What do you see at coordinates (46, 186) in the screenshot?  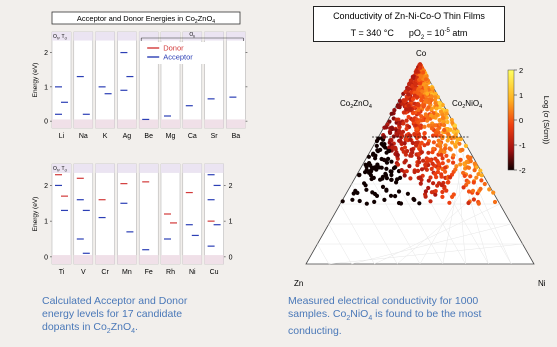 I see `chart2-ytick-left: 2` at bounding box center [46, 186].